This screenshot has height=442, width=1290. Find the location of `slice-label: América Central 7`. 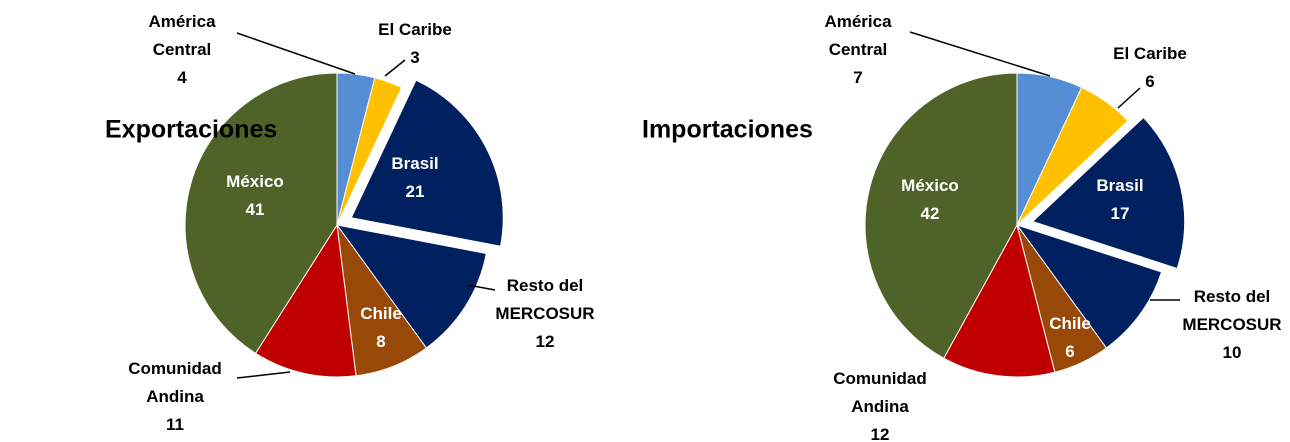

slice-label: América Central 7 is located at coordinates (858, 50).